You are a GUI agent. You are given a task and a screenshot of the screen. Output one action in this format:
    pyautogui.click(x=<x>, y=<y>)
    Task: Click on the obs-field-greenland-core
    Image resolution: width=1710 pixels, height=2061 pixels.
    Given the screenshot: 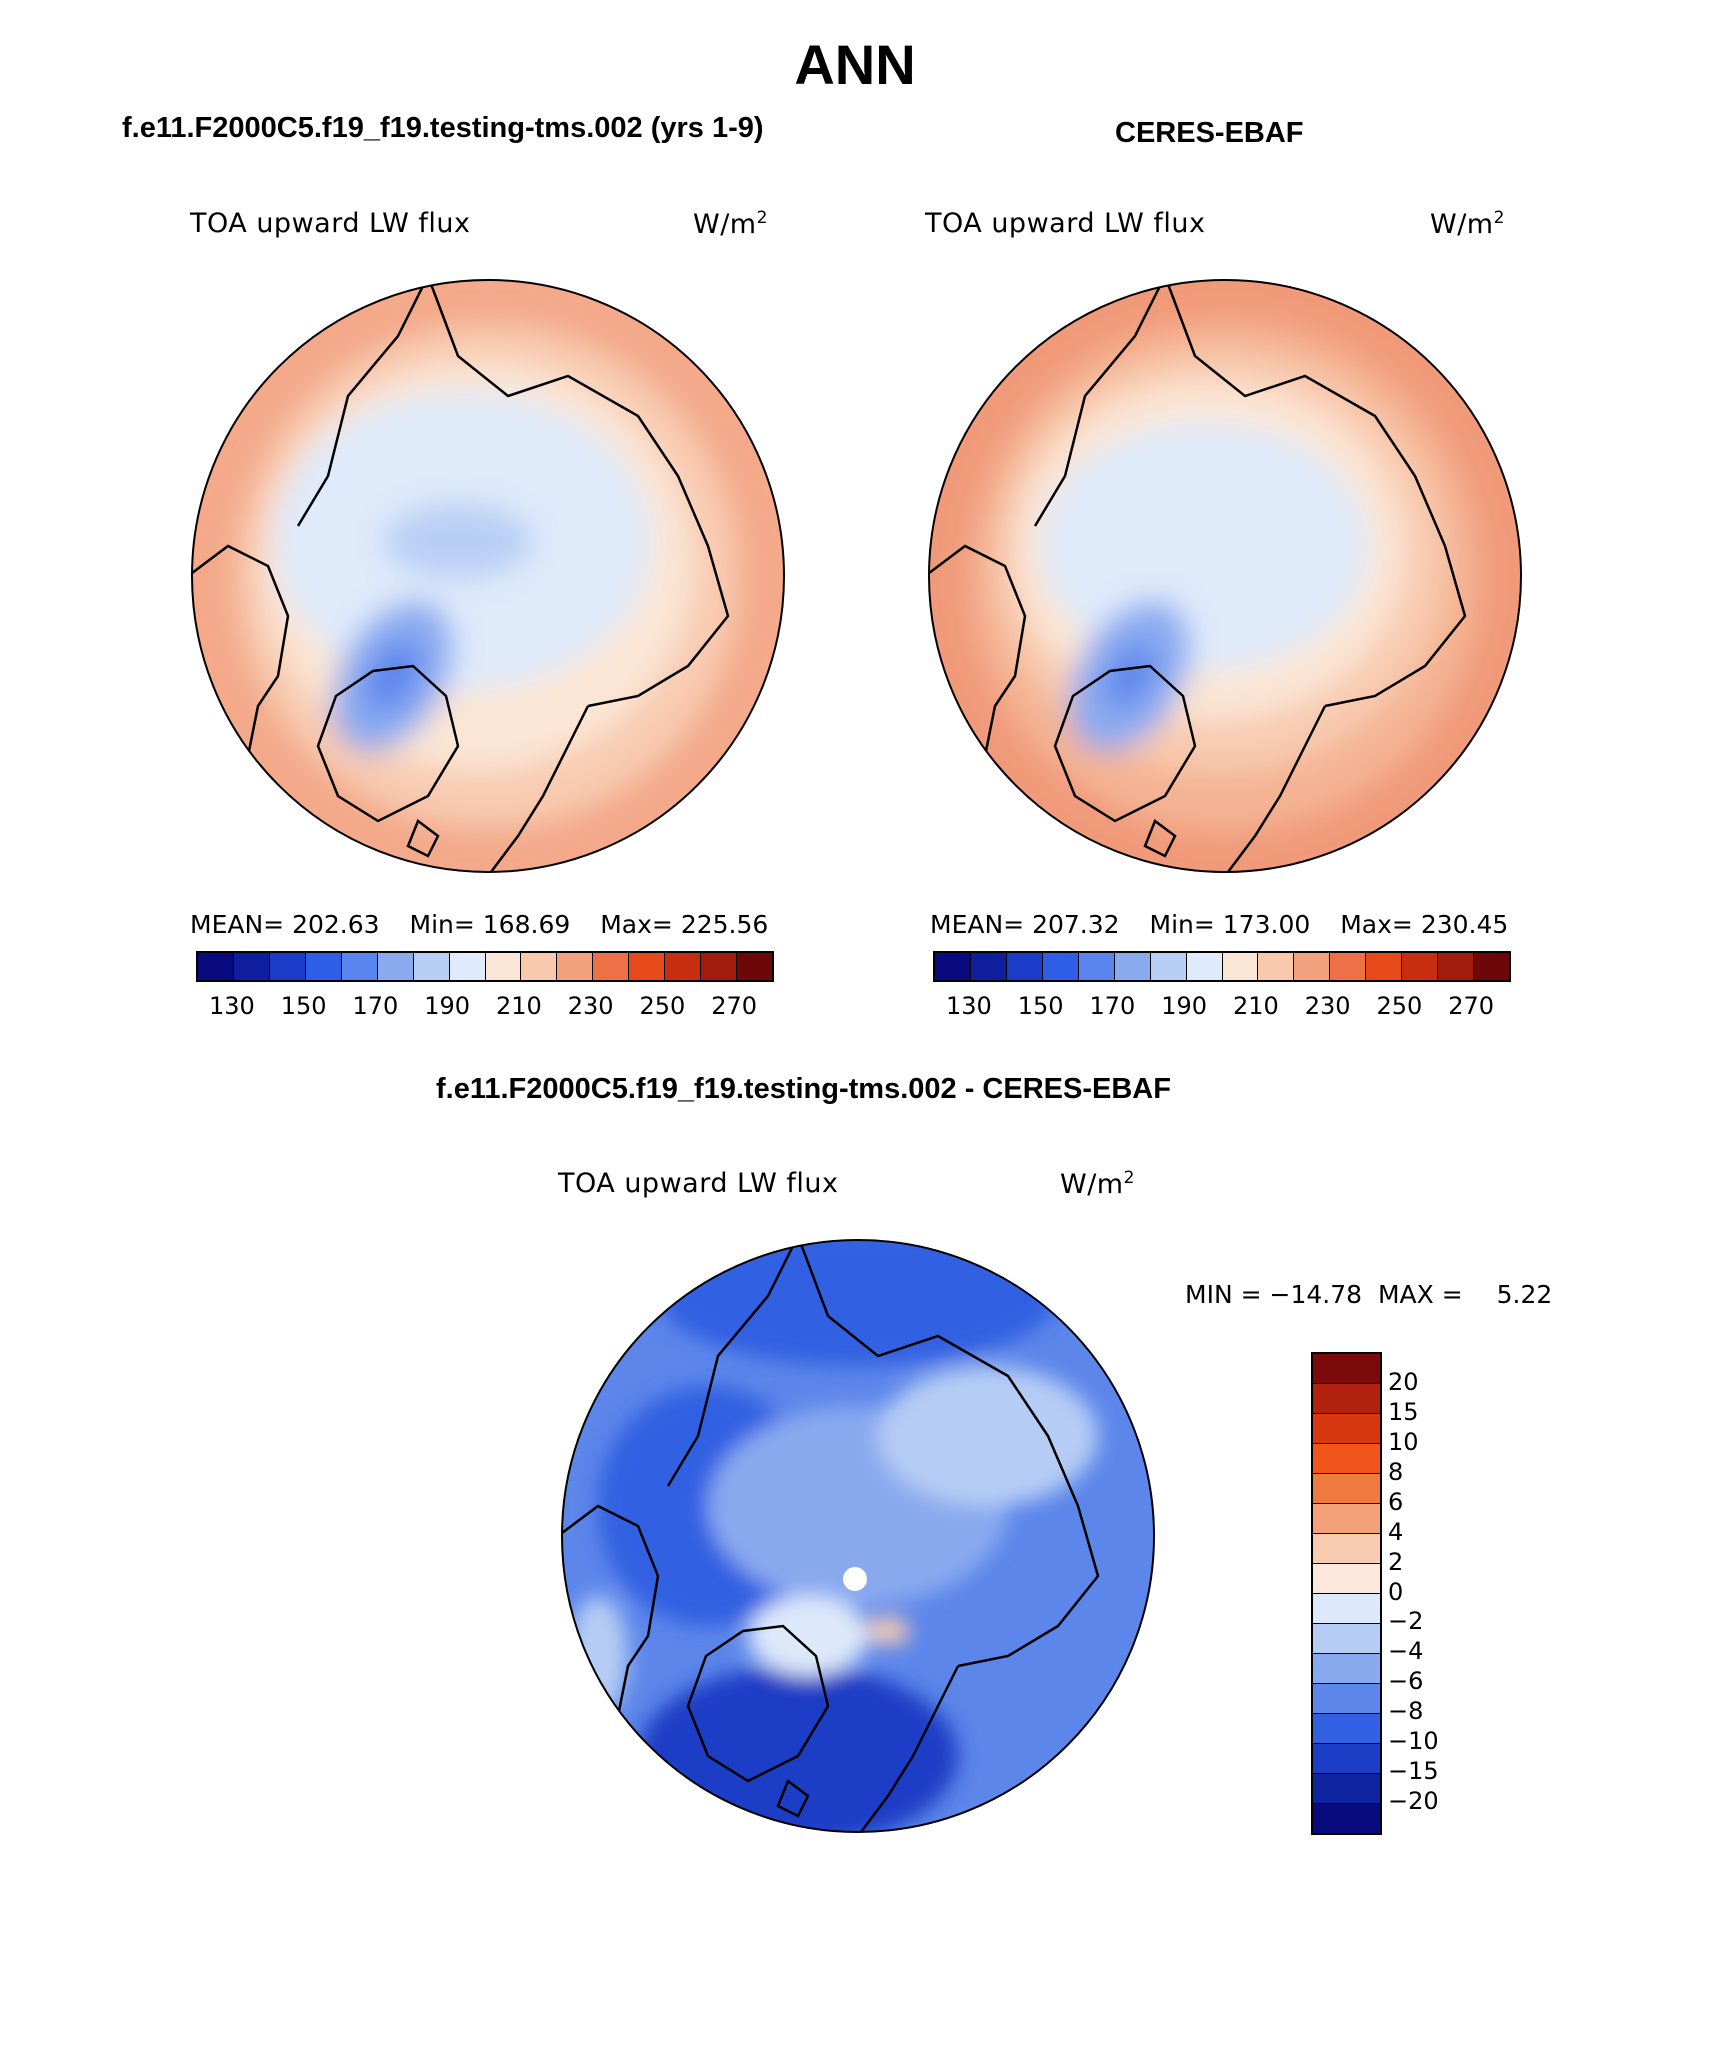 What is the action you would take?
    pyautogui.click(x=1130, y=676)
    